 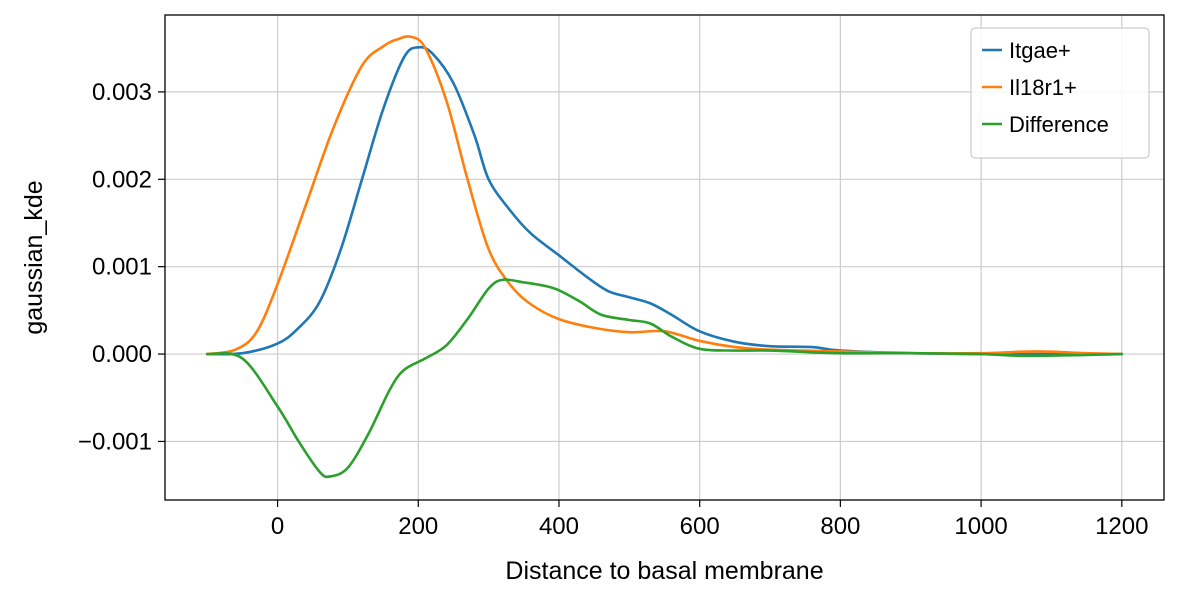 I want to click on x-tick-label: 800, so click(x=840, y=526).